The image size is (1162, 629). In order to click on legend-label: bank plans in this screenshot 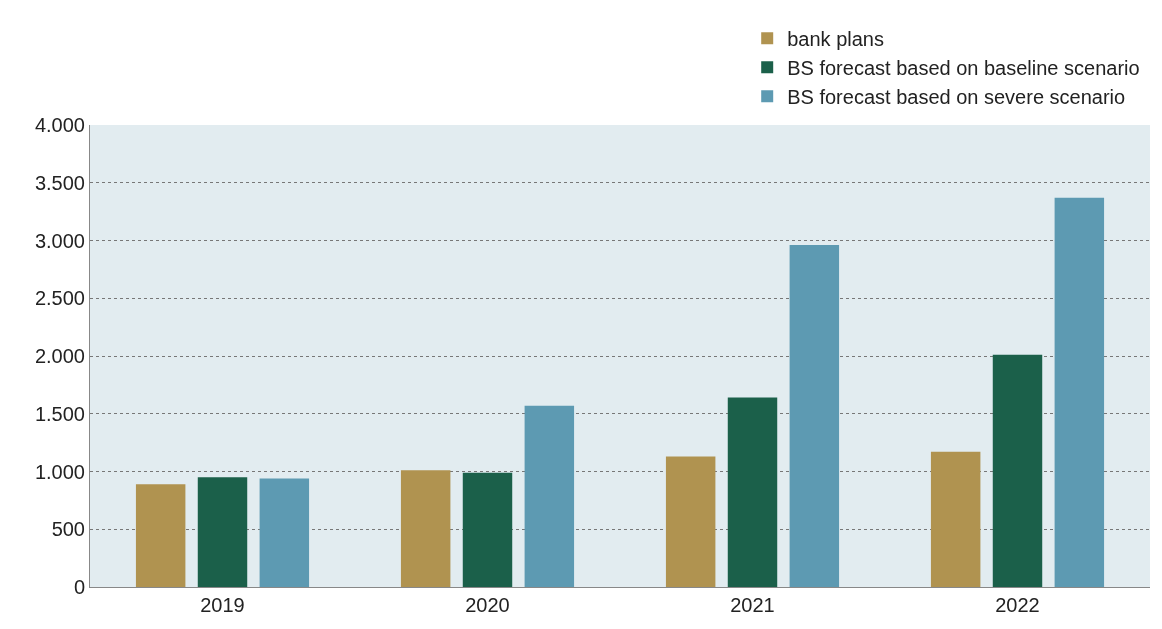, I will do `click(835, 39)`.